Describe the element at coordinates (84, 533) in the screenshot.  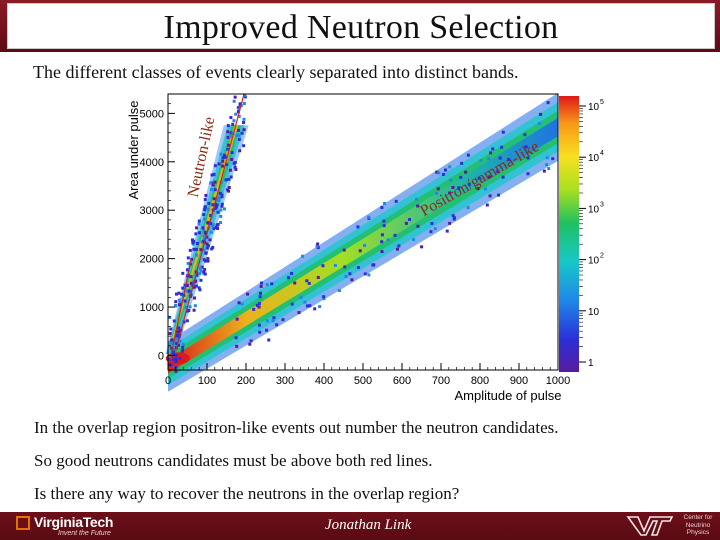
I see `university-tagline: Invent the Future` at that location.